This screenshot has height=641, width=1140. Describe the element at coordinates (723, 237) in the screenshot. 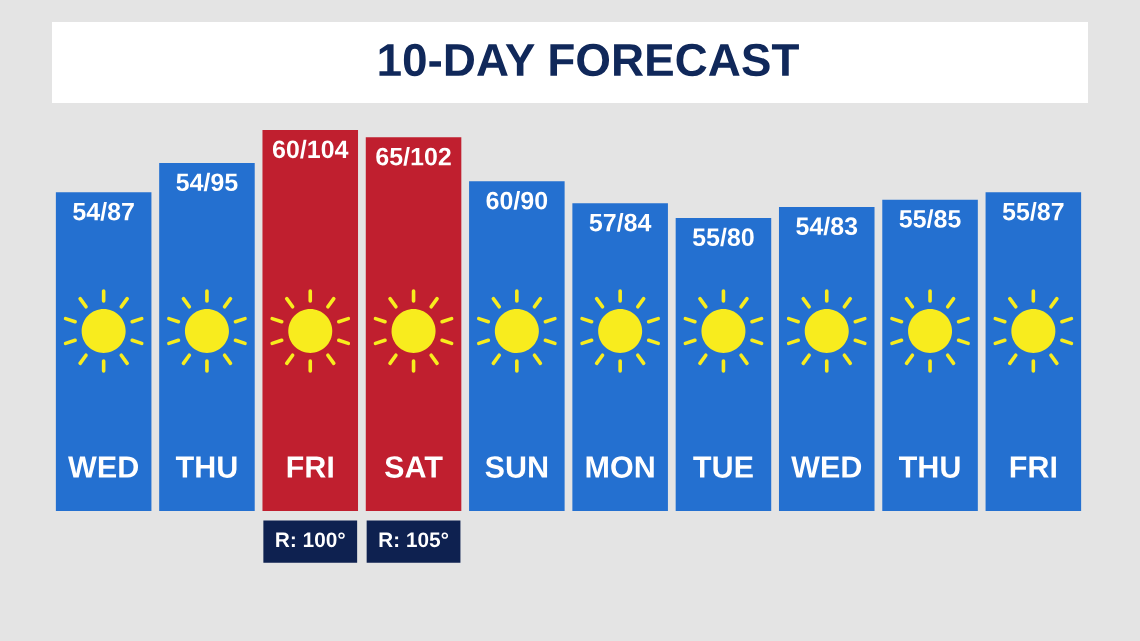

I see `data-label: 55/80` at that location.